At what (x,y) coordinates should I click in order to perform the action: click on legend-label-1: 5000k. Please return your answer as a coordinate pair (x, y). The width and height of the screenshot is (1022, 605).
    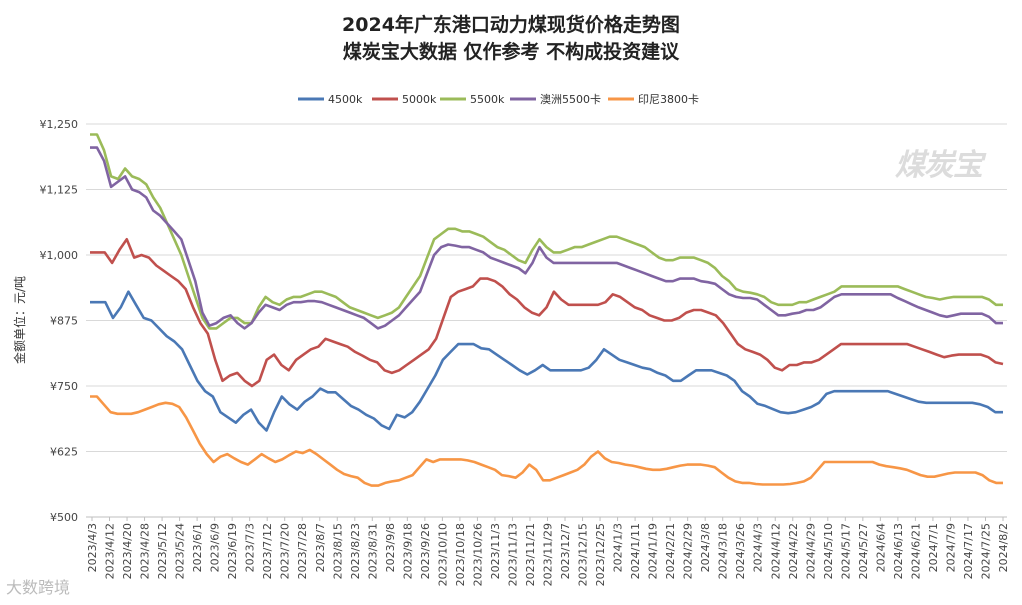
    Looking at the image, I should click on (419, 99).